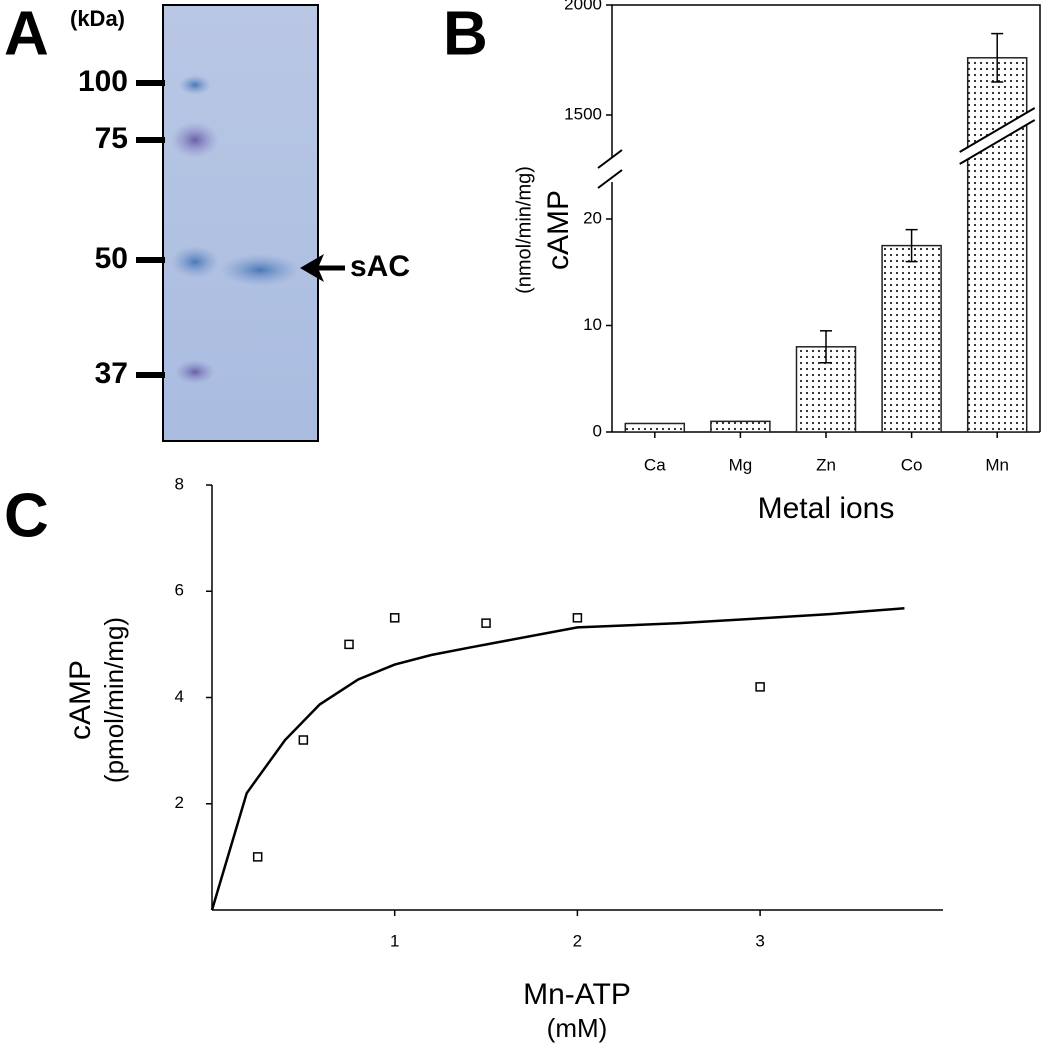  What do you see at coordinates (26, 515) in the screenshot?
I see `panel-label: C` at bounding box center [26, 515].